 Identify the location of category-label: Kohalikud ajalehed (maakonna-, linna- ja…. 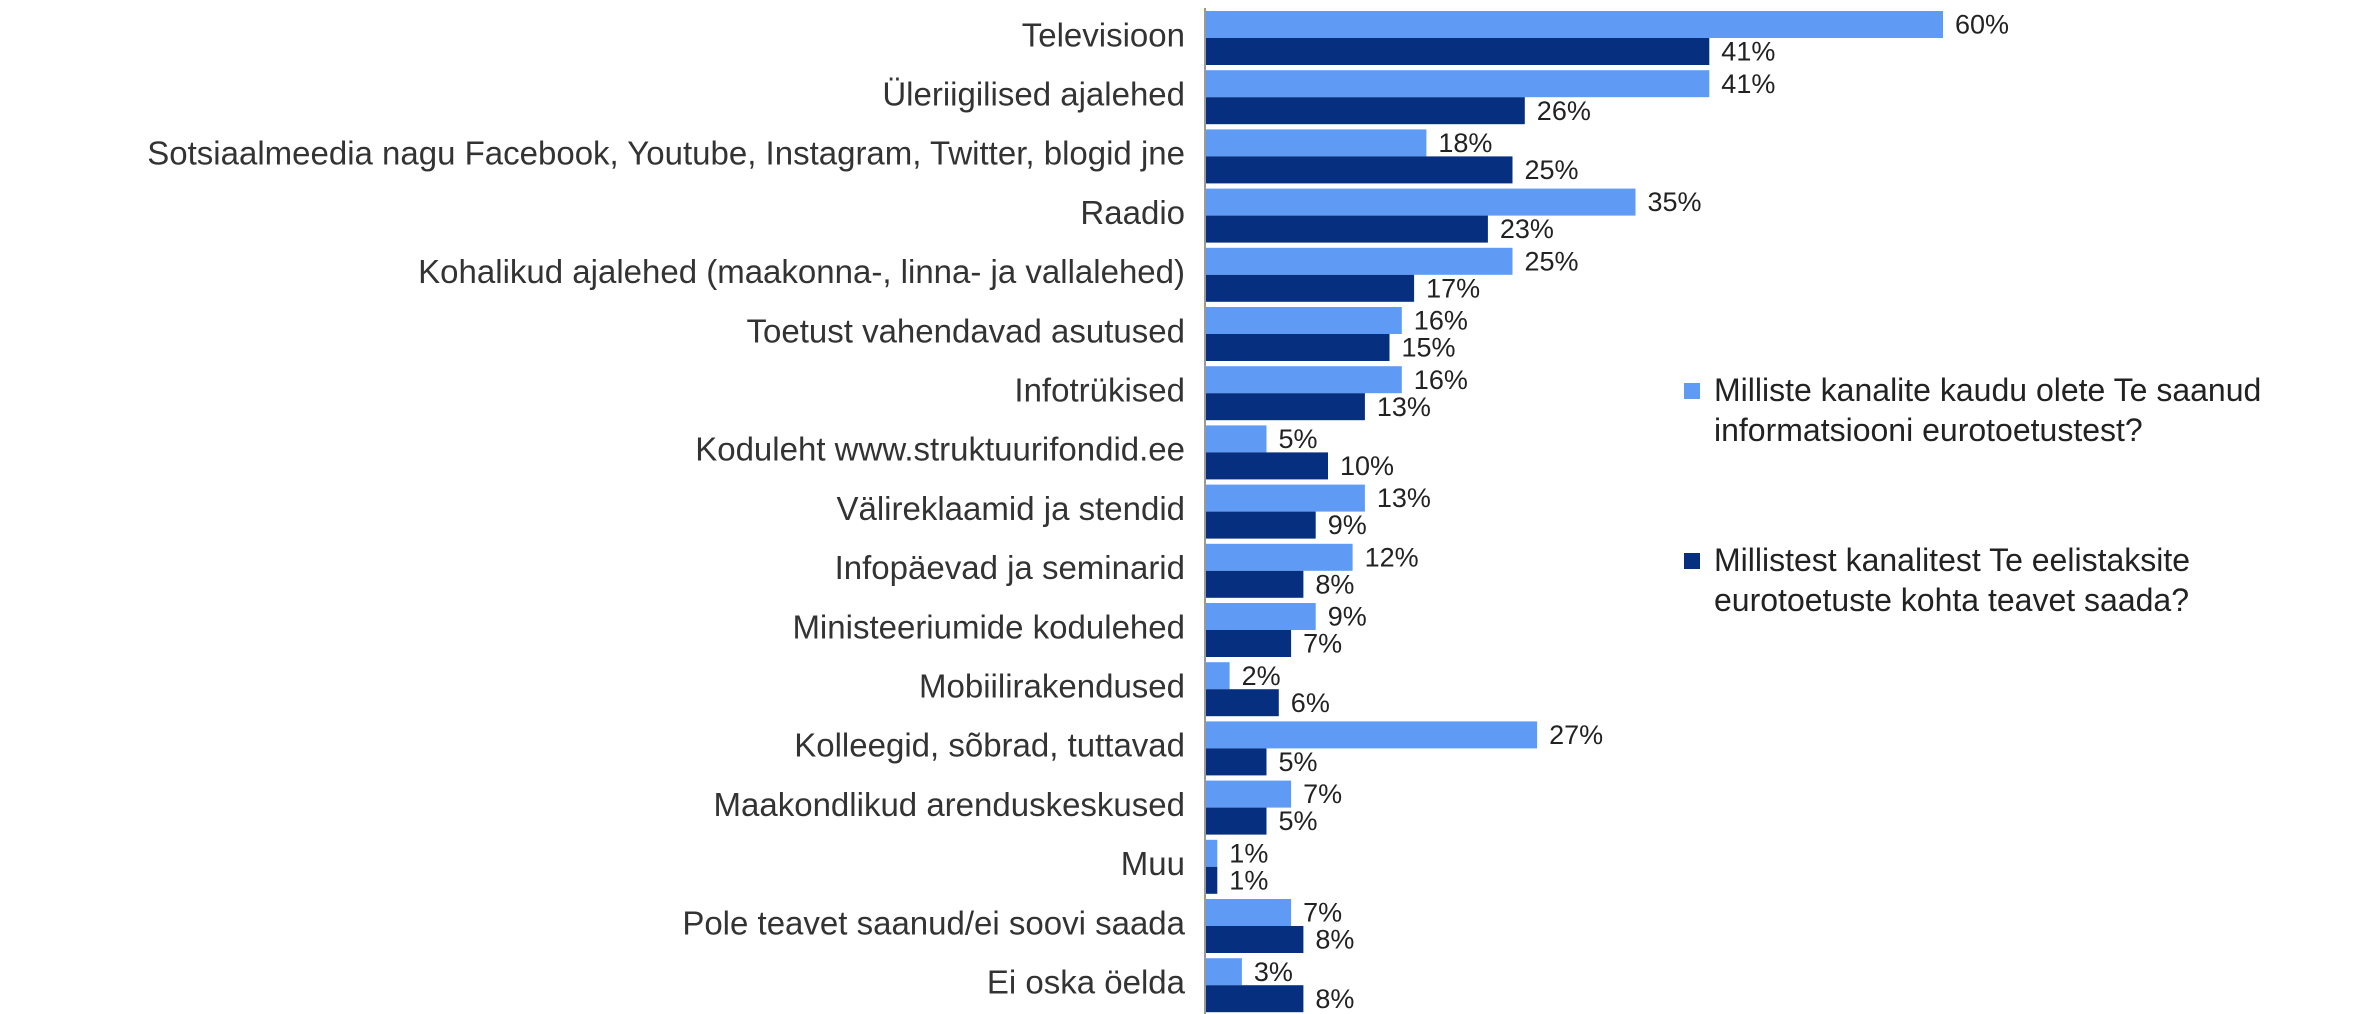
(801, 271).